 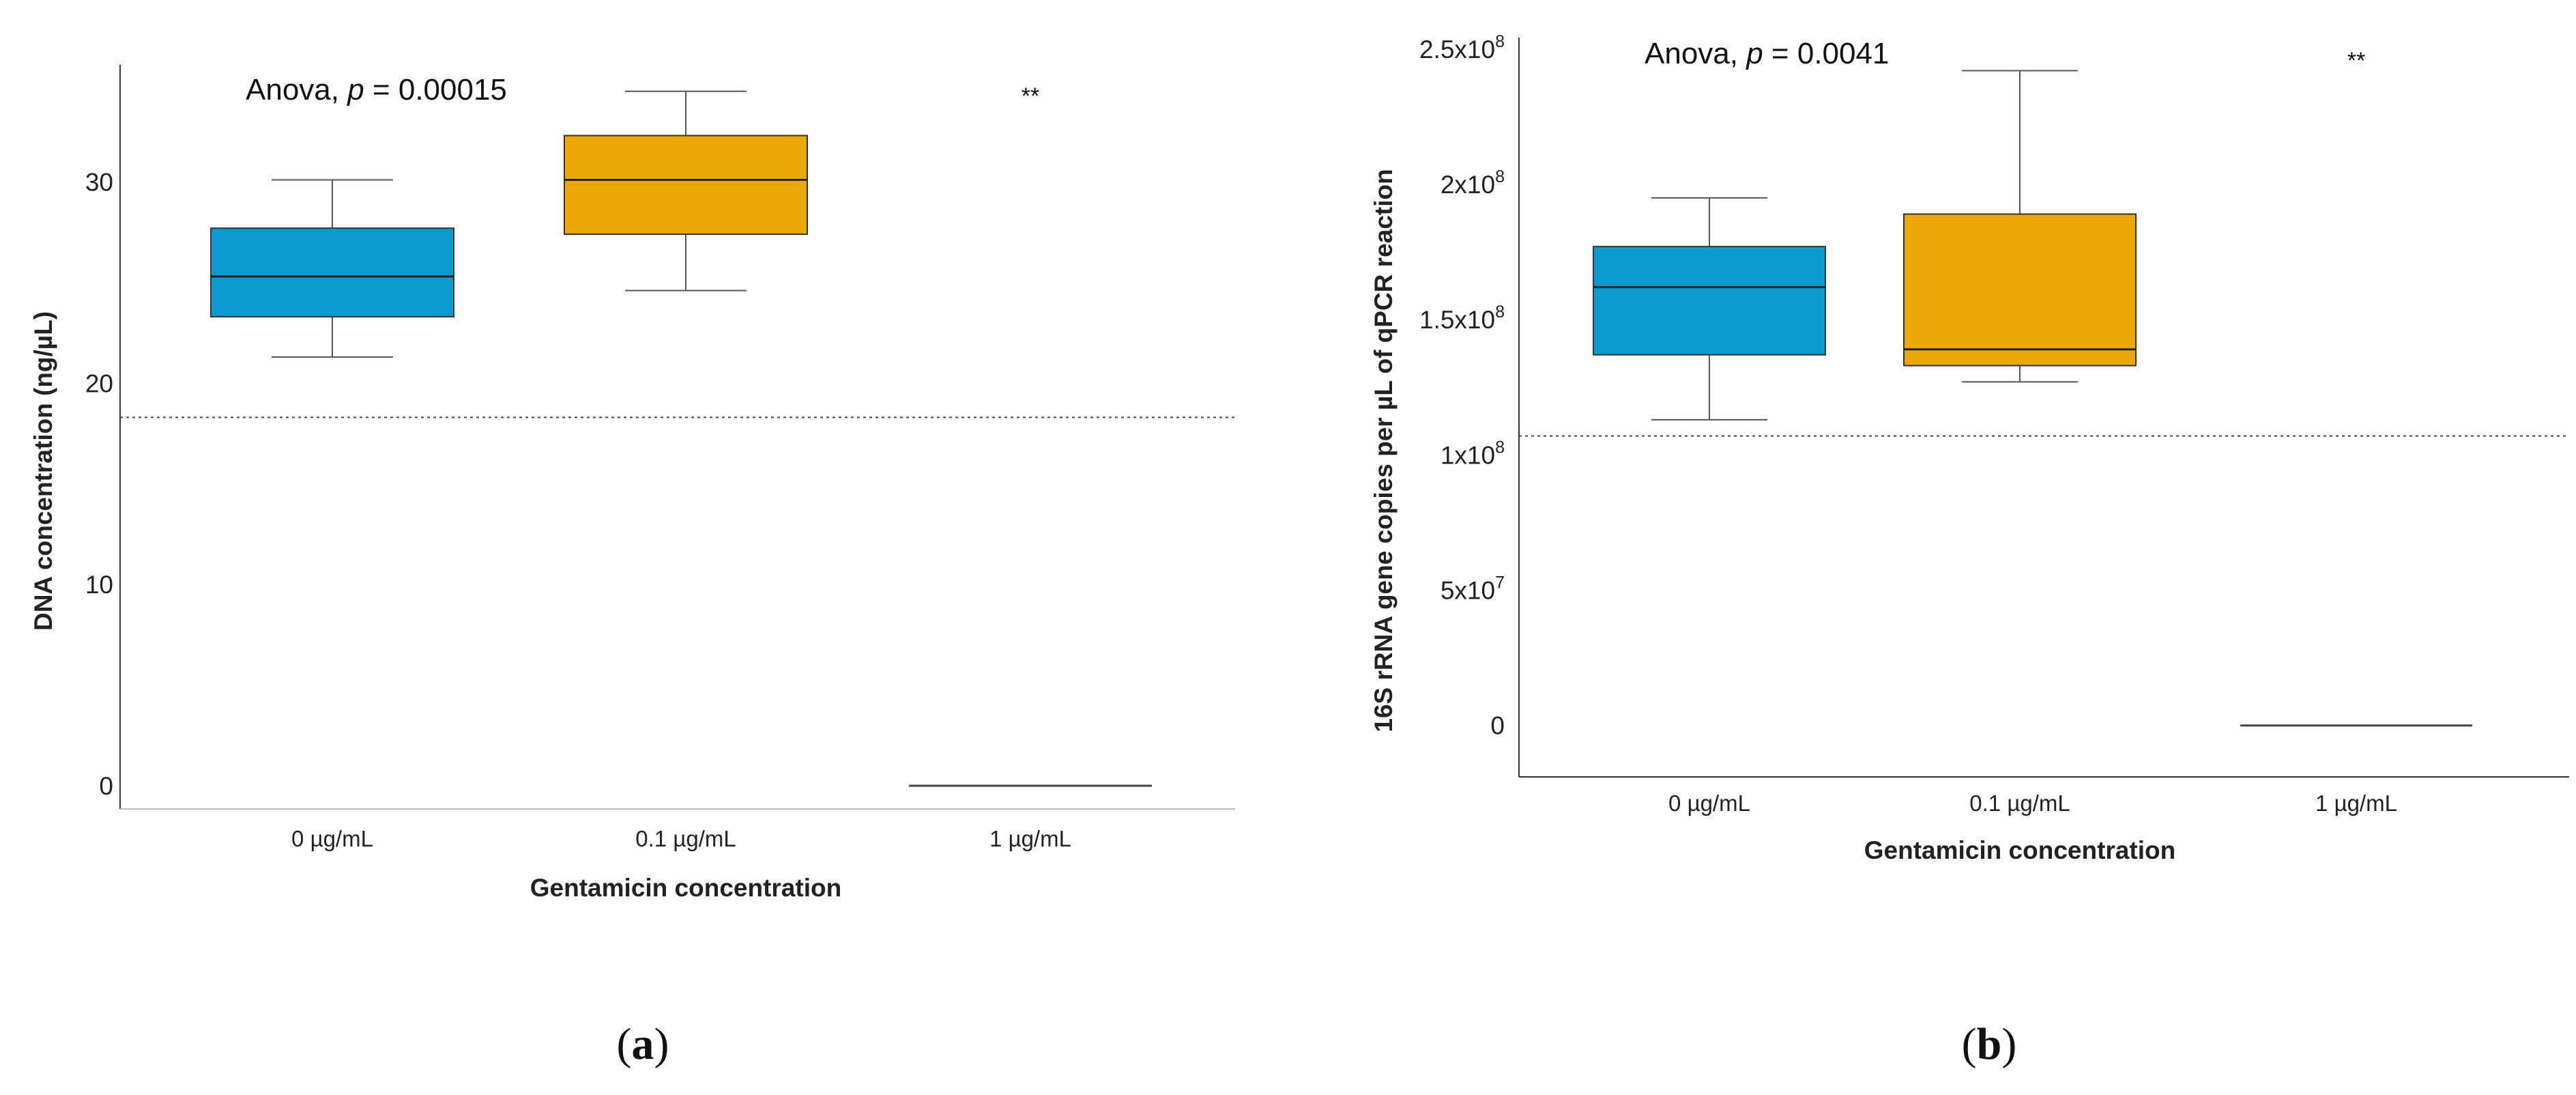 I want to click on panel-a-y-tick-label: 0, so click(x=106, y=786).